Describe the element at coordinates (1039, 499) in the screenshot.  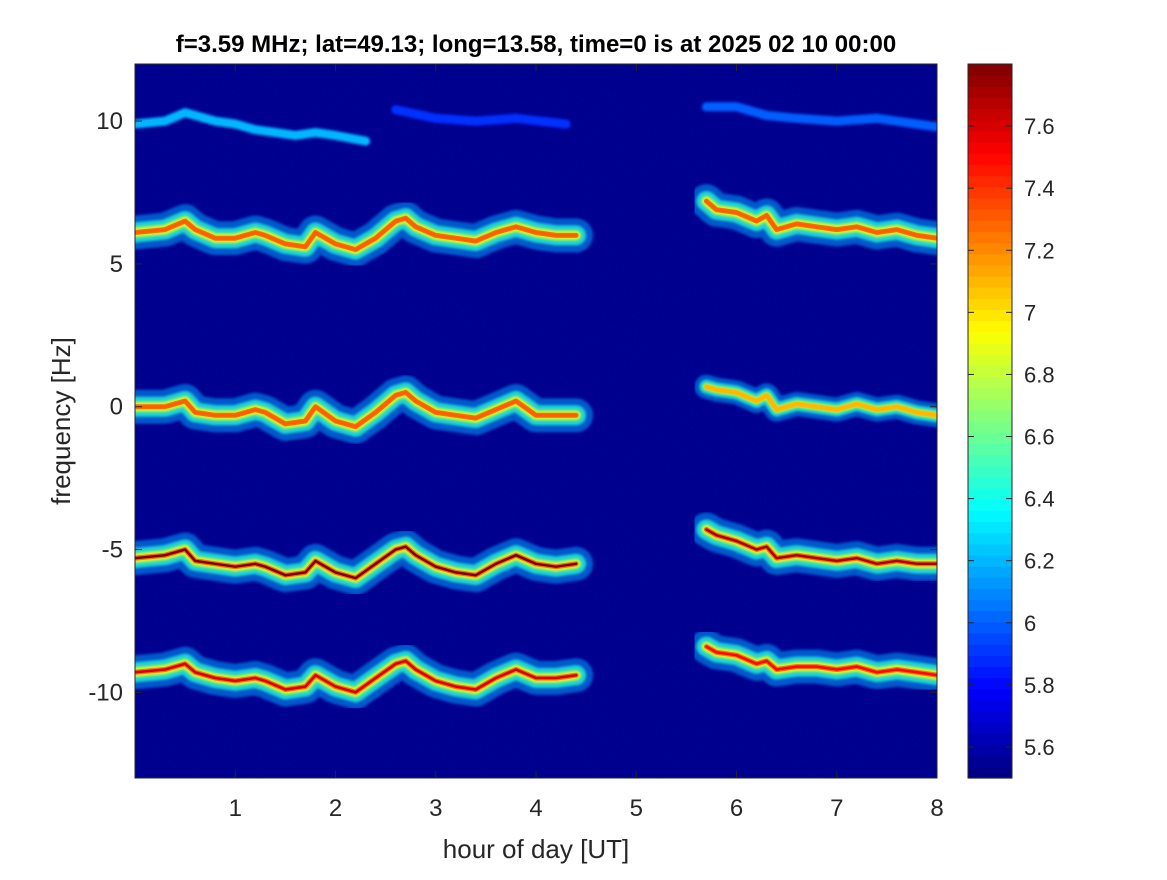
I see `colorbar-tick-label: 6.4` at that location.